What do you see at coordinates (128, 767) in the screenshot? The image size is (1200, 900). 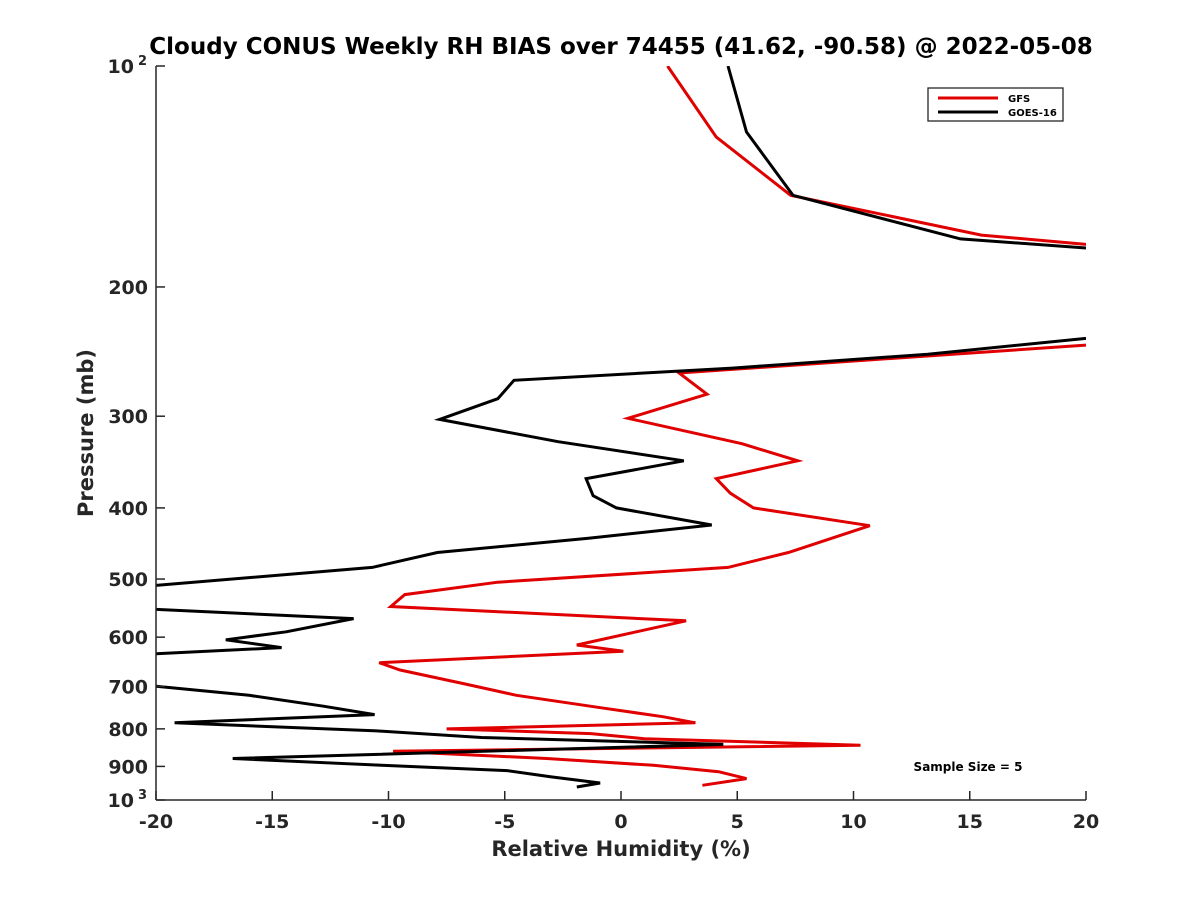 I see `y-tick-label: 900` at bounding box center [128, 767].